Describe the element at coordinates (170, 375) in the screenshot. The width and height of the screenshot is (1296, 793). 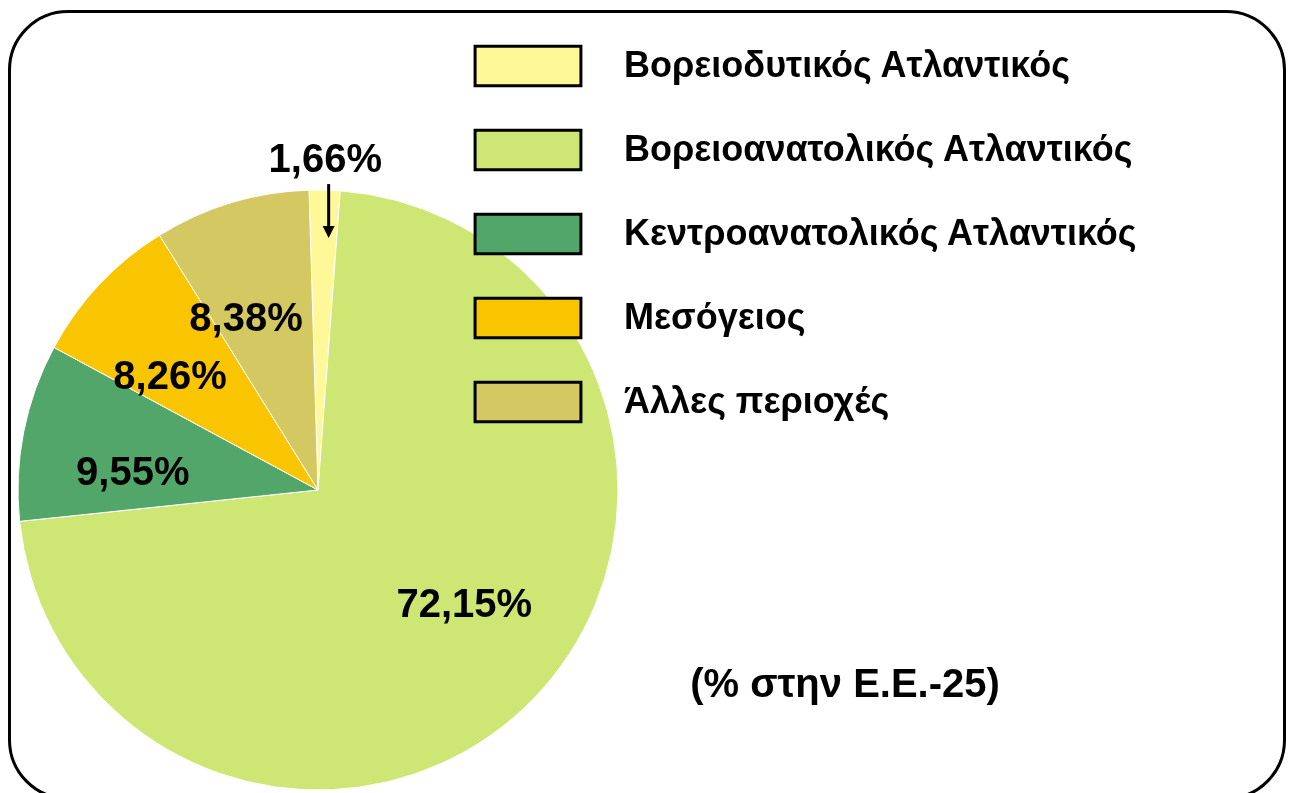
I see `data-label: 8,26%` at that location.